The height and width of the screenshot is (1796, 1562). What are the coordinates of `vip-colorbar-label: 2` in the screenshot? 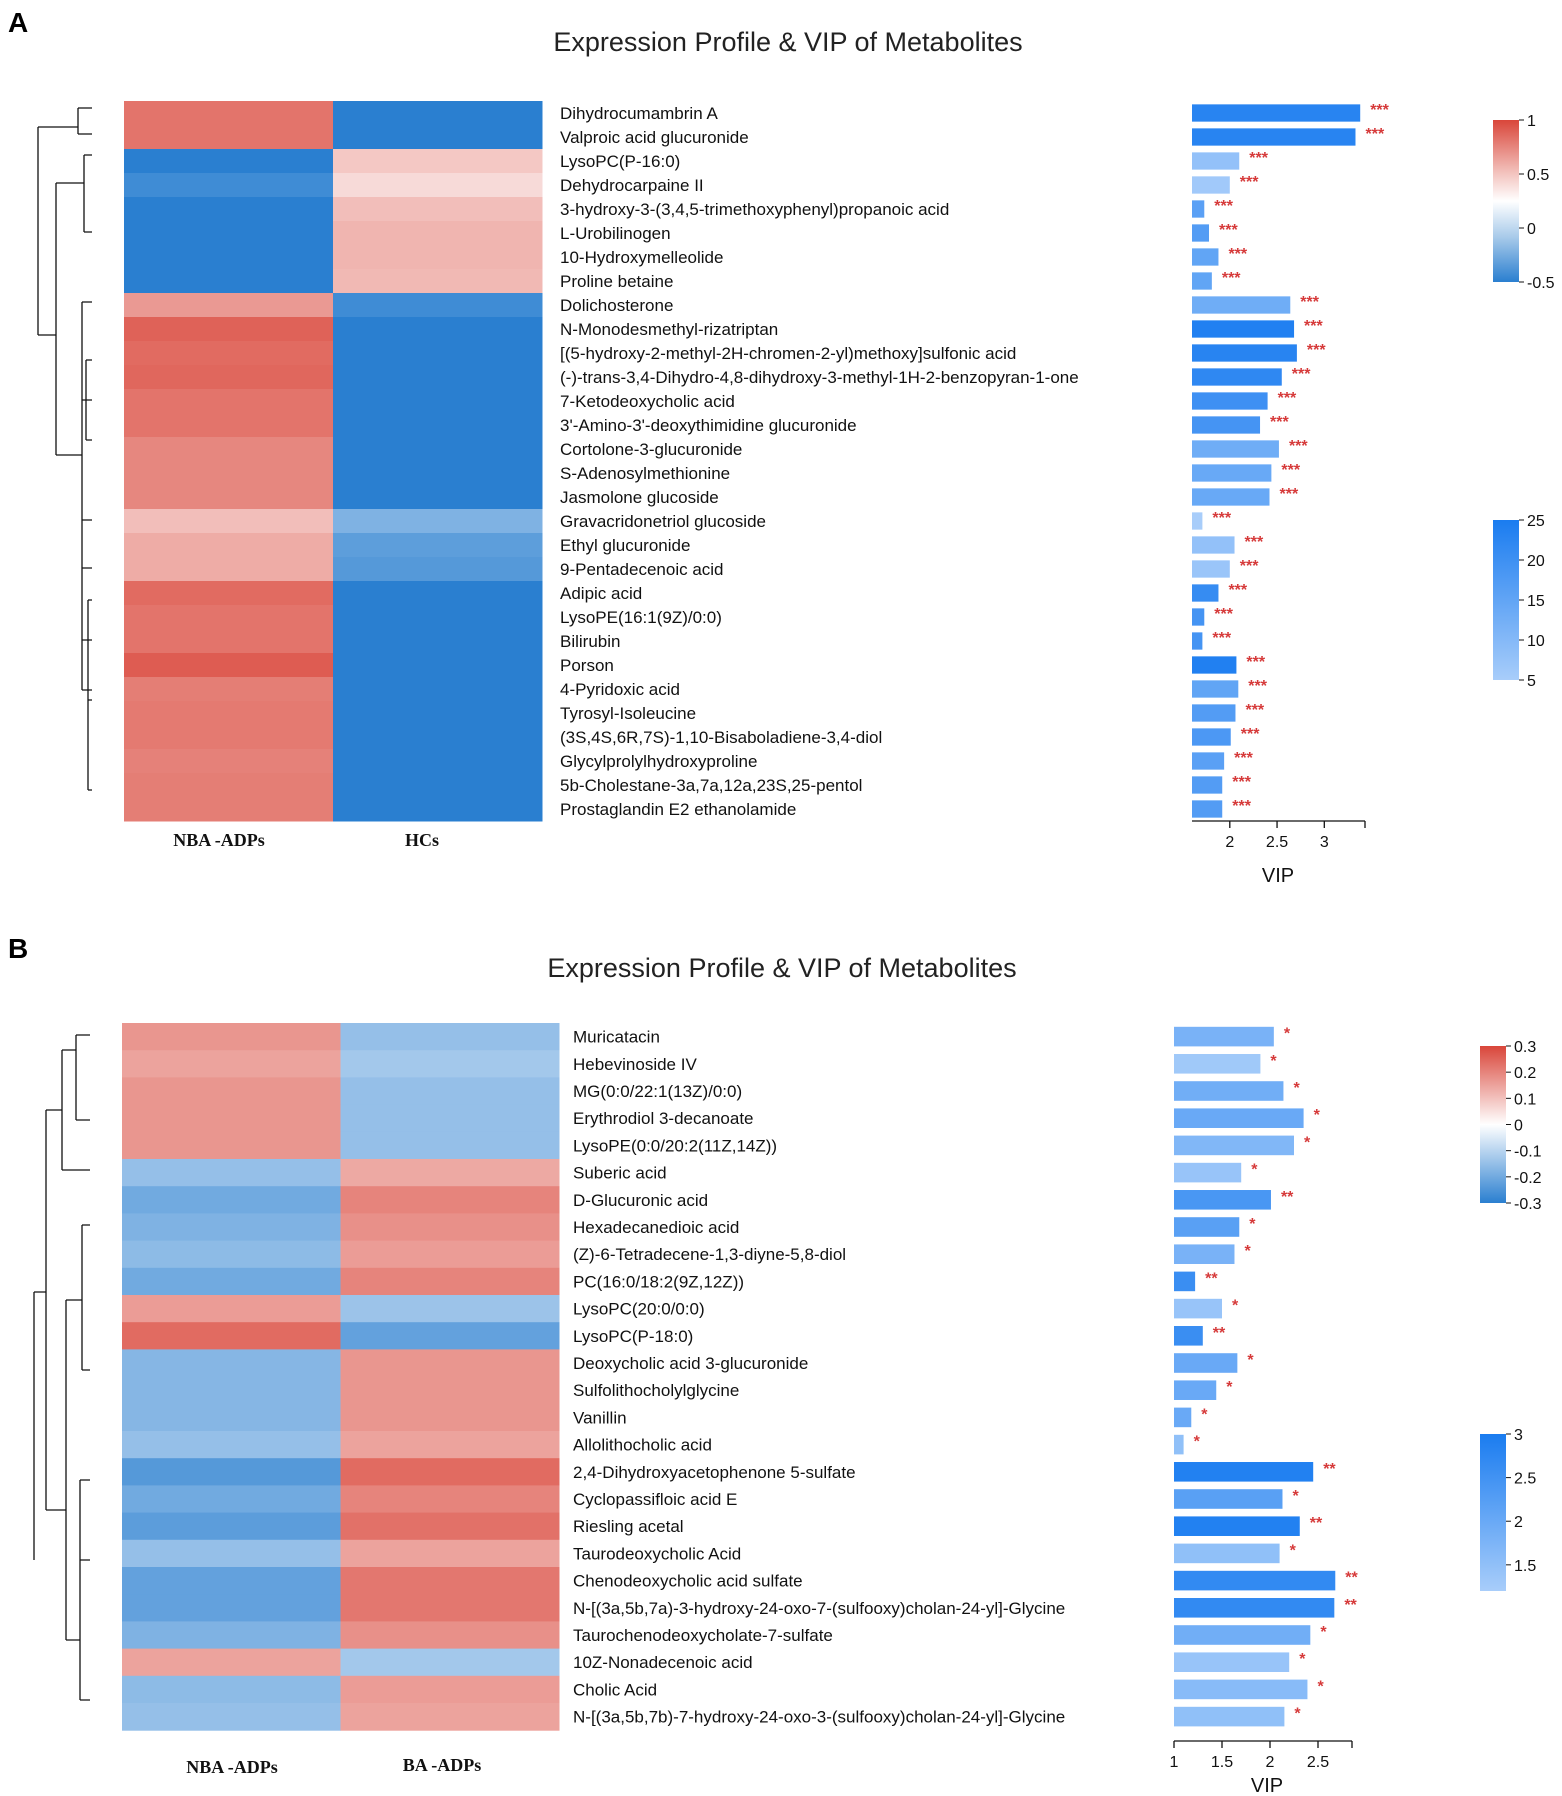 It's located at (1518, 1522).